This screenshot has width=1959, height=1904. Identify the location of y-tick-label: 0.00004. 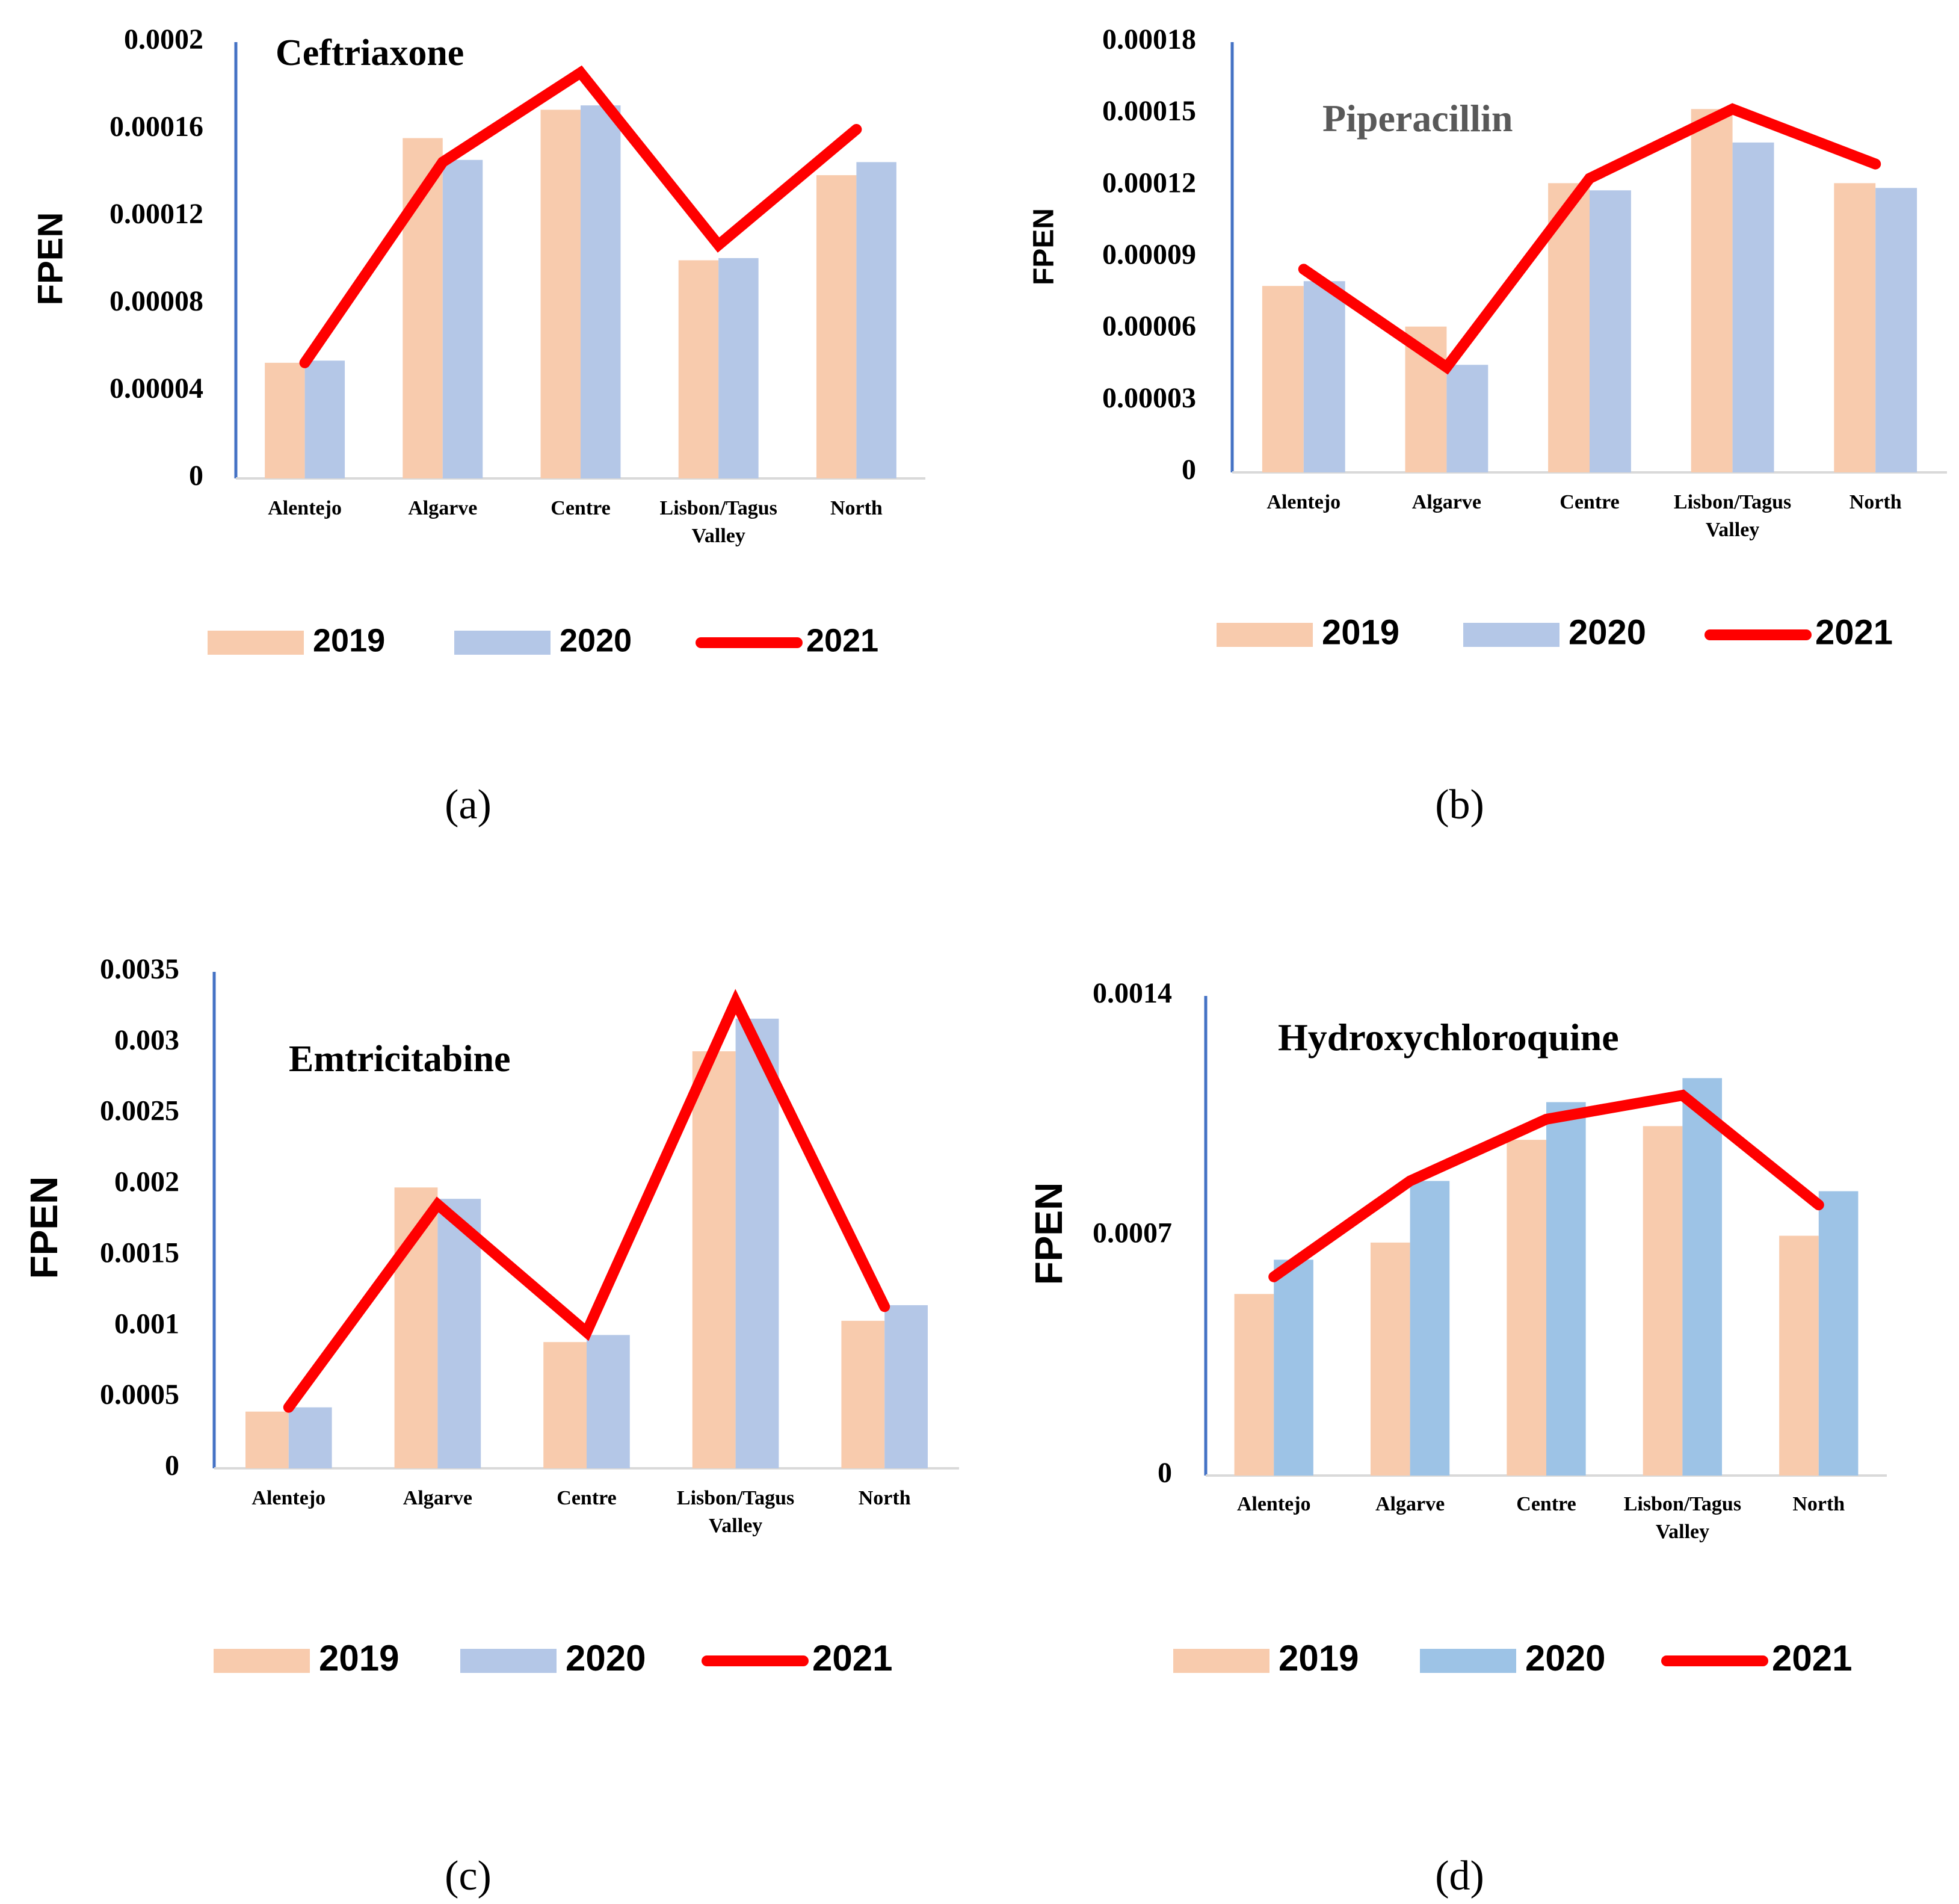
(156, 388).